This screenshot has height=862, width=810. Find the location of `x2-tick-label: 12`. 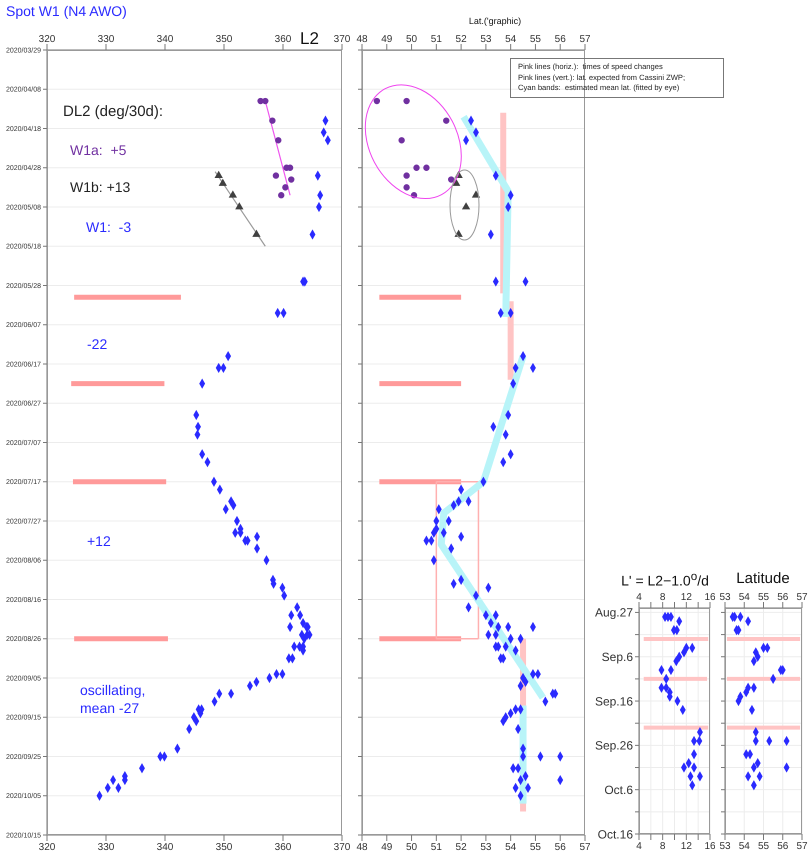

x2-tick-label: 12 is located at coordinates (686, 846).